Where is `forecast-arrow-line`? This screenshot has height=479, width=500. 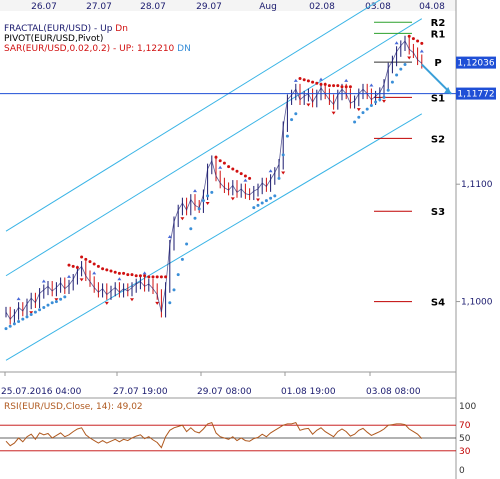
forecast-arrow-line is located at coordinates (436, 79).